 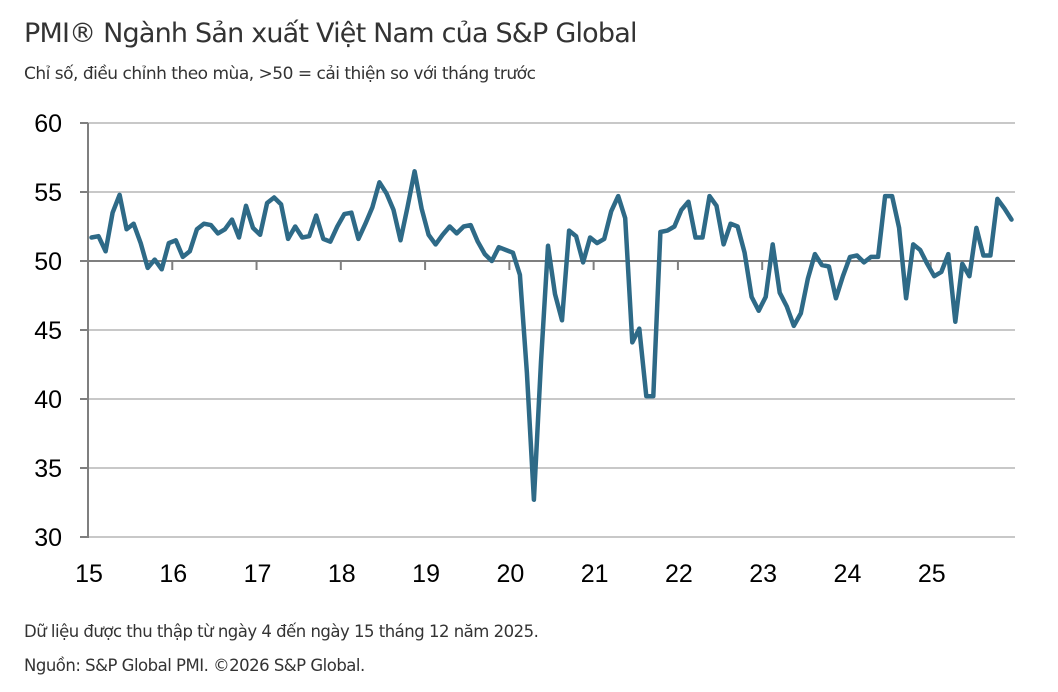 I want to click on x-tick-label: 18, so click(x=342, y=574).